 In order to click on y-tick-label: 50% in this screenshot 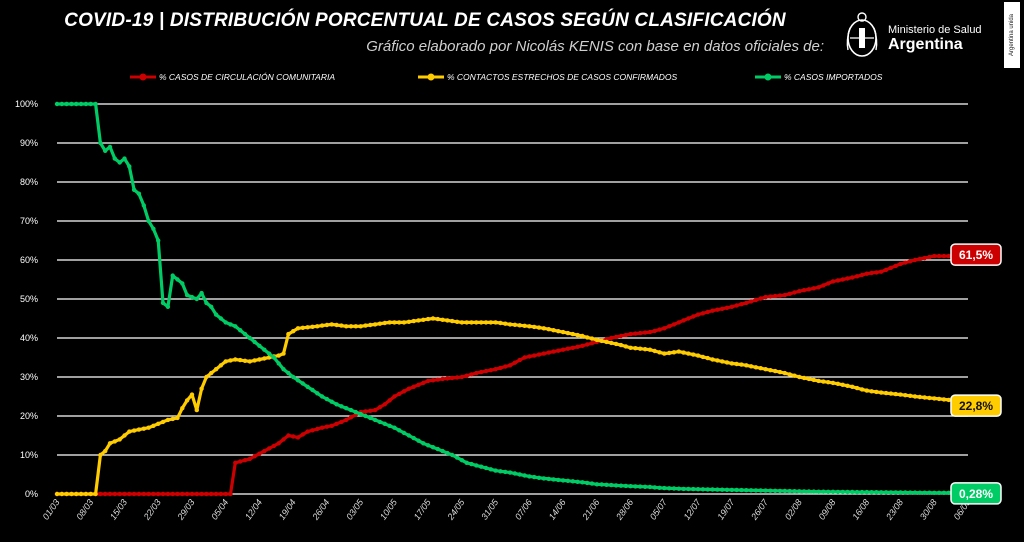, I will do `click(29, 299)`.